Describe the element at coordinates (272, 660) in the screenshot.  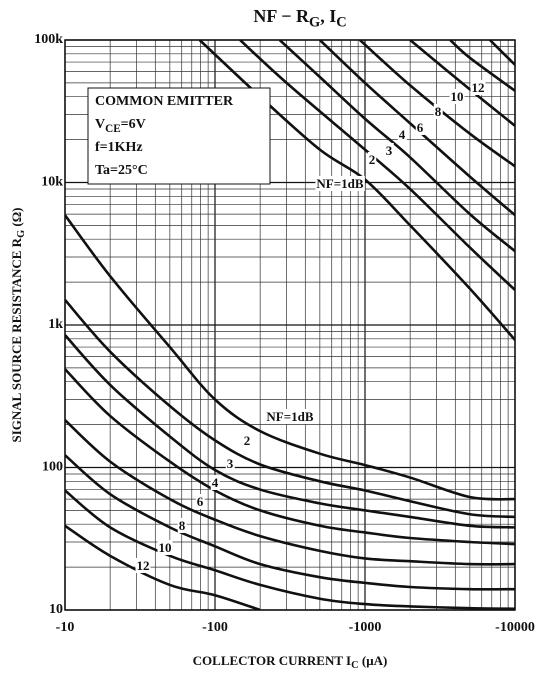
I see `text-part: COLLECTOR CURRENT I` at that location.